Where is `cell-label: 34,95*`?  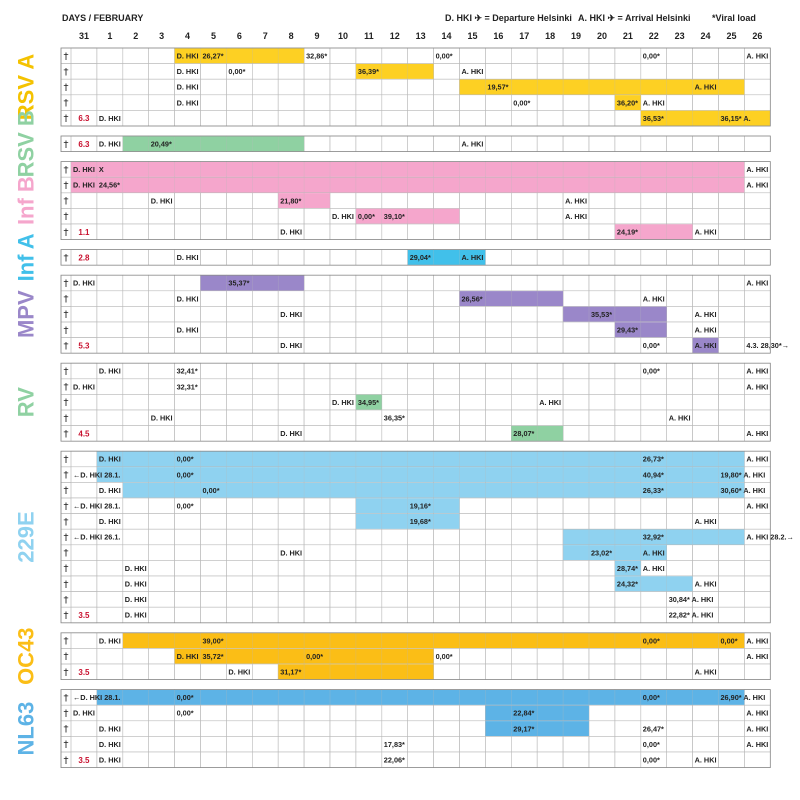 cell-label: 34,95* is located at coordinates (368, 402).